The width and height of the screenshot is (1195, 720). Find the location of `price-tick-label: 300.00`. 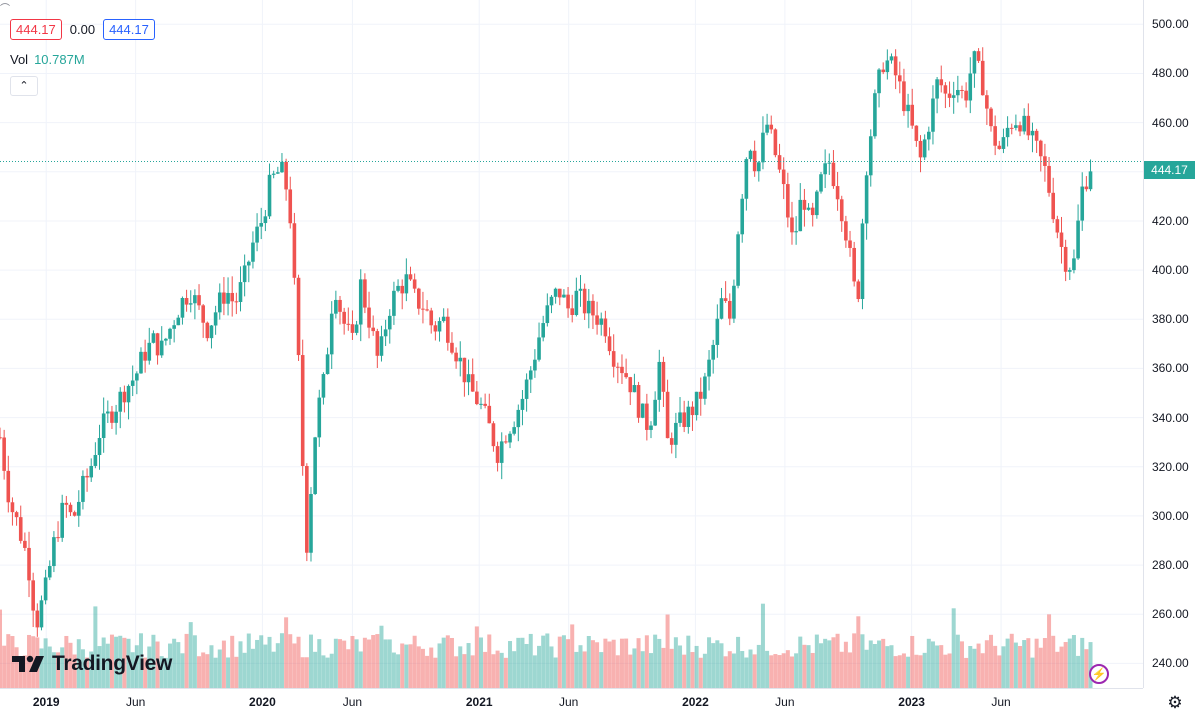

price-tick-label: 300.00 is located at coordinates (1170, 515).